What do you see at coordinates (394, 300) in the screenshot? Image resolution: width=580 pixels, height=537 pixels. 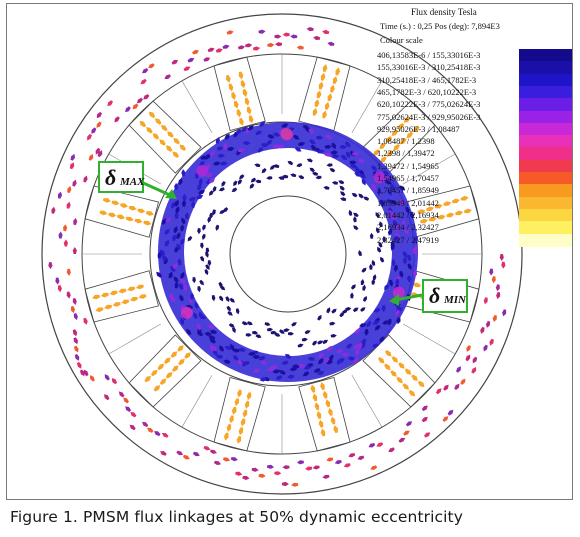 I see `delta-min-pointer-head` at bounding box center [394, 300].